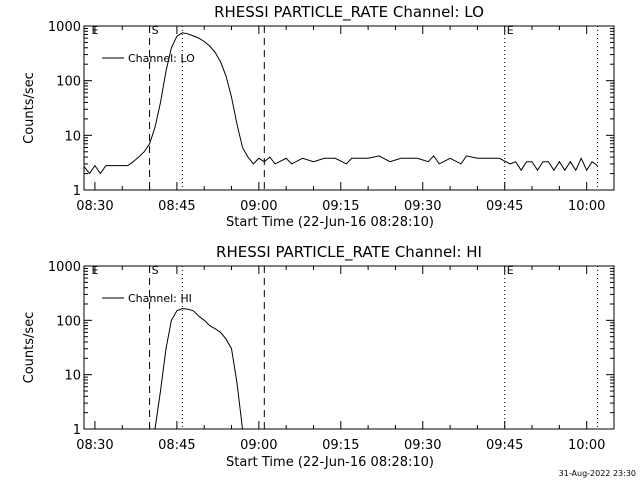 The width and height of the screenshot is (640, 480). I want to click on chart-title: RHESSI PARTICLE_RATE Channel: LO, so click(349, 12).